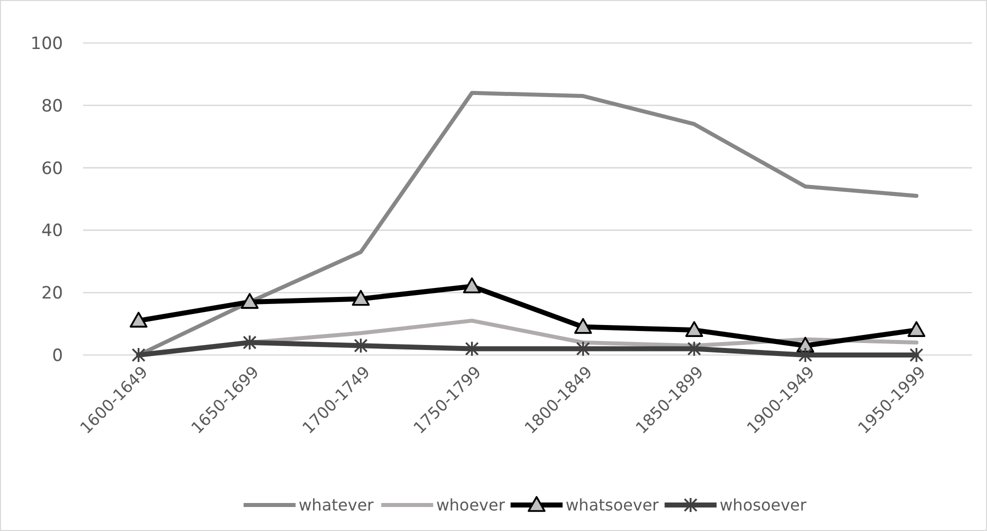 This screenshot has width=987, height=531. What do you see at coordinates (52, 231) in the screenshot?
I see `y-tick-label: 40` at bounding box center [52, 231].